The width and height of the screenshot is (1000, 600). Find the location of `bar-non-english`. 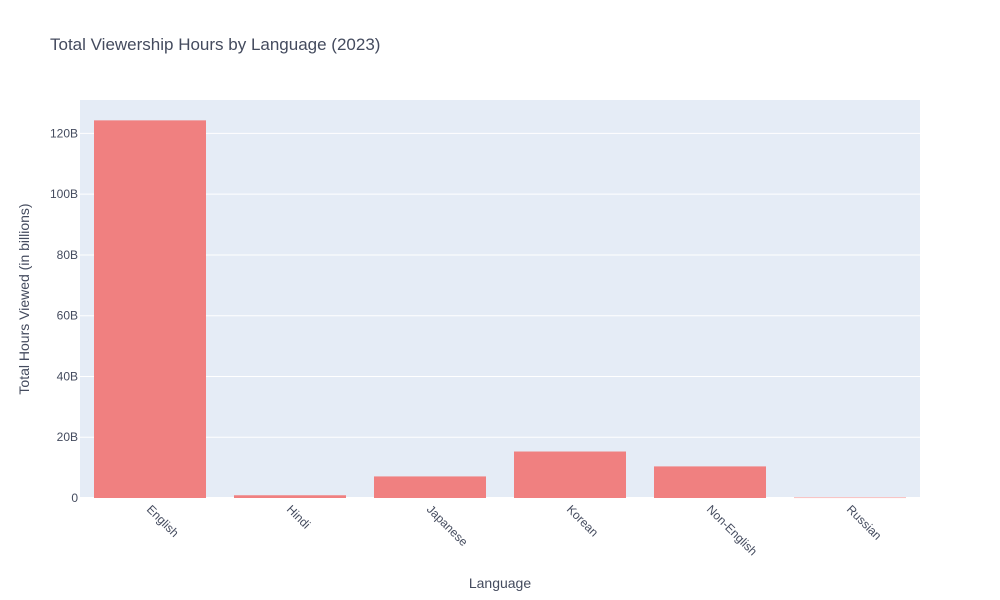

bar-non-english is located at coordinates (710, 482).